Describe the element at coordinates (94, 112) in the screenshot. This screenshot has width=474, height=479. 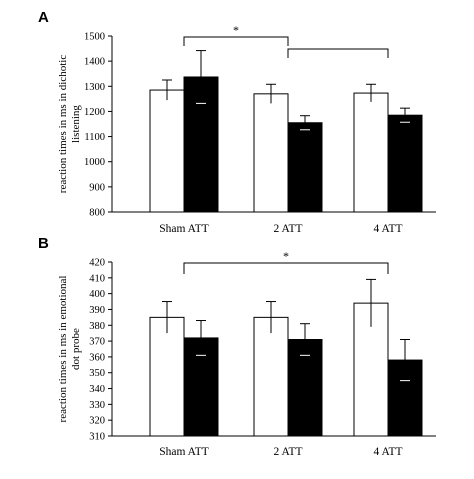
I see `y-tick-label: 1200` at that location.